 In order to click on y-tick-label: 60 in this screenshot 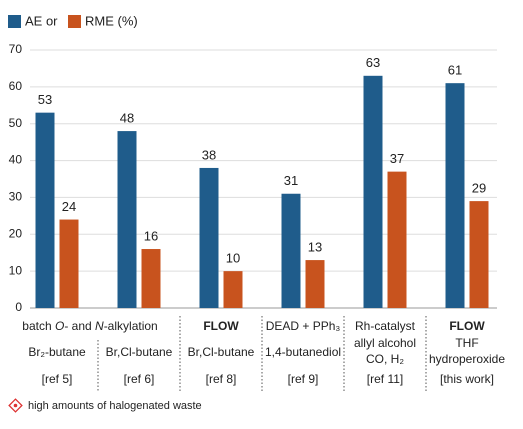, I will do `click(16, 86)`.